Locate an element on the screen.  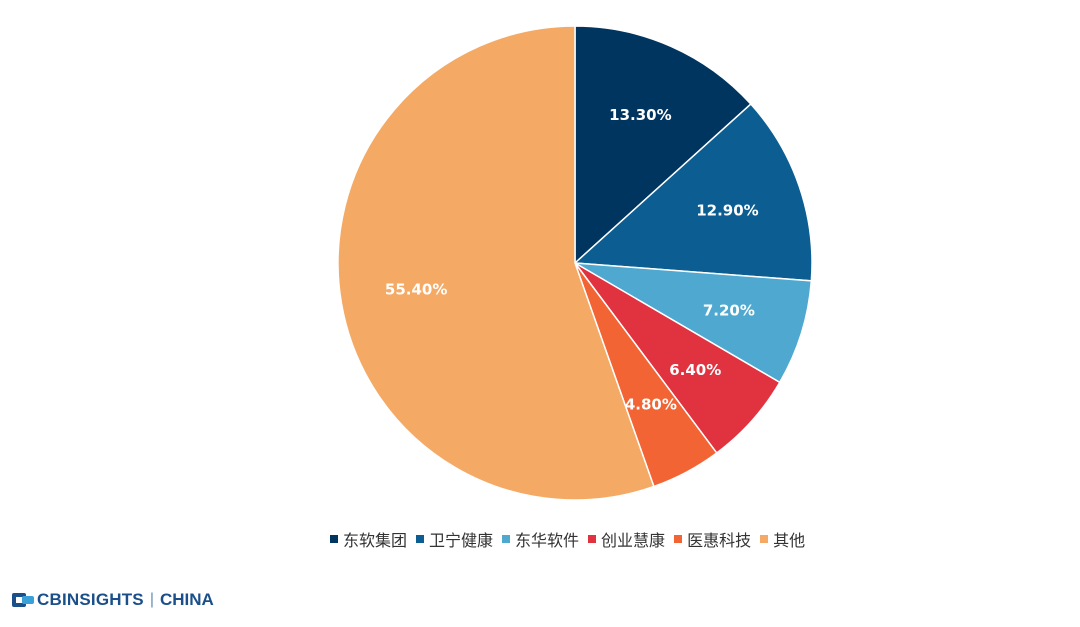
legend-item-1: 东软集团 is located at coordinates (368, 539).